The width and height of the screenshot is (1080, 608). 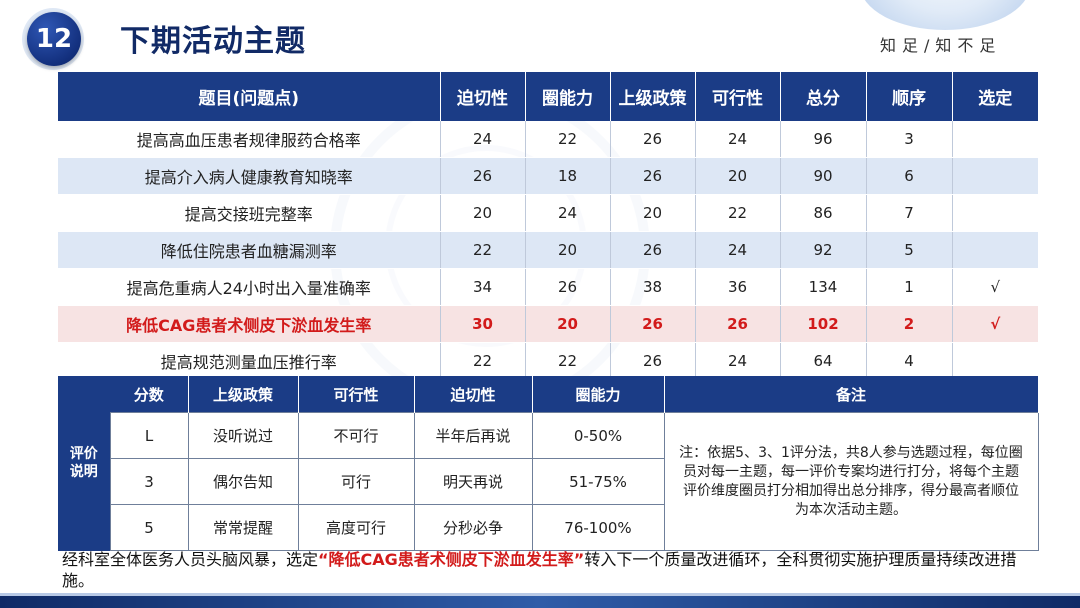 I want to click on conclusion-after: 转入下一个质量改进循环，全科贯彻实施护理质量持续改进措施。, so click(x=539, y=570).